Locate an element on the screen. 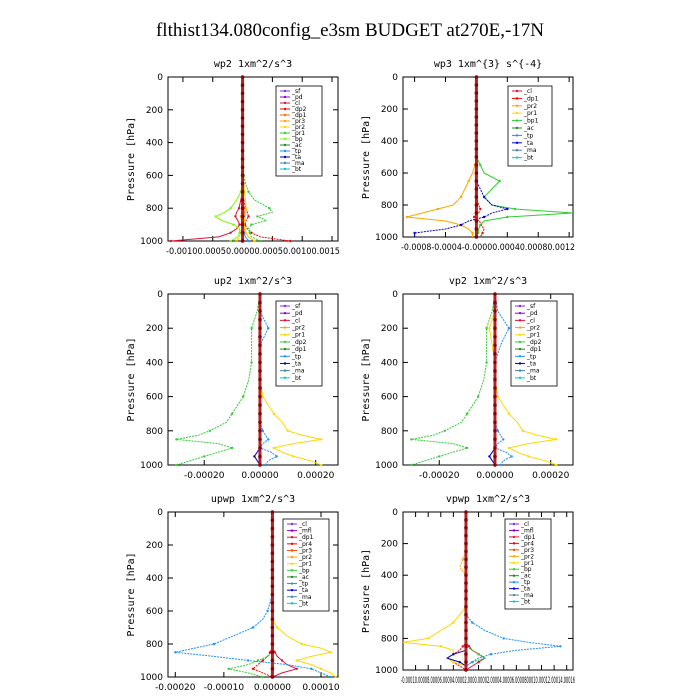 This screenshot has height=700, width=700. plot2-ytick-label: 1000 is located at coordinates (386, 238).